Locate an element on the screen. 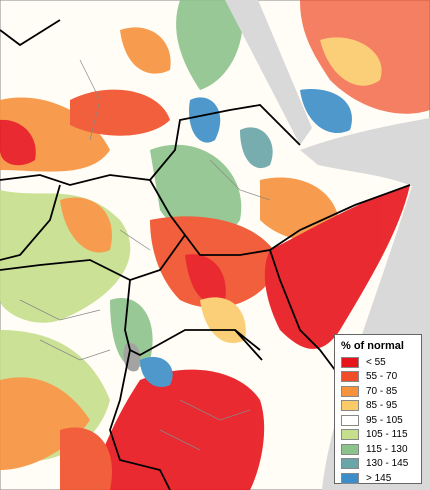  legend-item: > 145 is located at coordinates (378, 478).